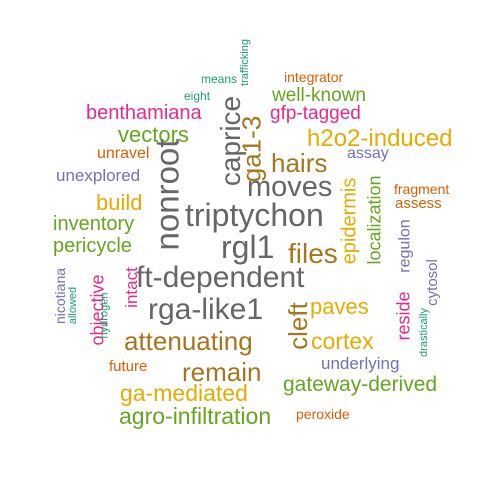 The height and width of the screenshot is (500, 500). Describe the element at coordinates (128, 366) in the screenshot. I see `word-future: future` at that location.